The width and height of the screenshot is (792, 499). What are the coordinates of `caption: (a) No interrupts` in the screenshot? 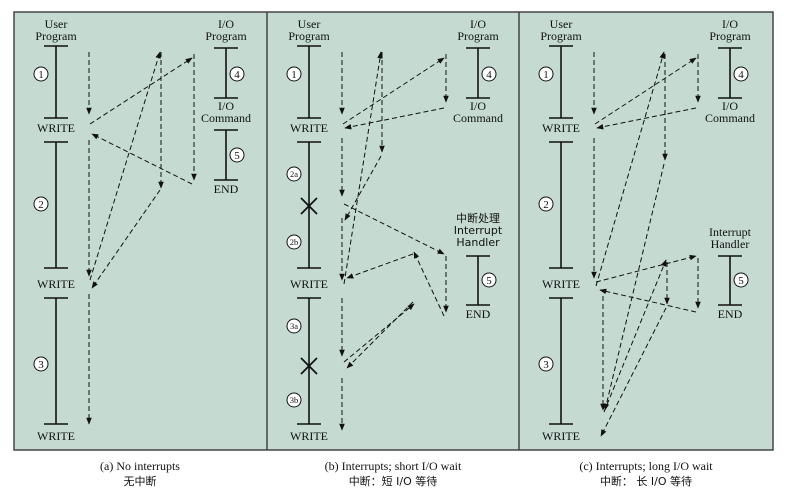 It's located at (140, 466).